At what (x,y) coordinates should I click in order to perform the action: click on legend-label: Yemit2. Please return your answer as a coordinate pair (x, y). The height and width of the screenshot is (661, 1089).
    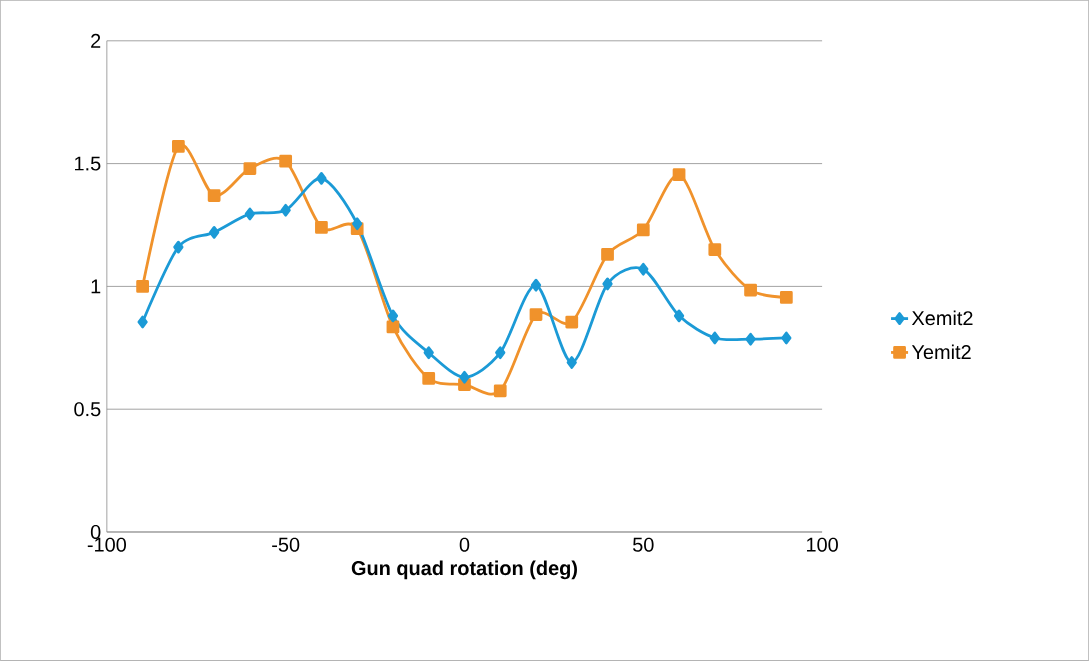
    Looking at the image, I should click on (941, 352).